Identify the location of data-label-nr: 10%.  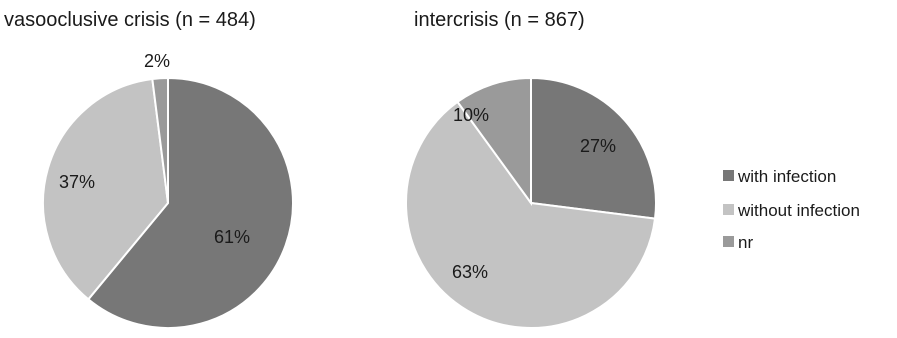
(471, 115).